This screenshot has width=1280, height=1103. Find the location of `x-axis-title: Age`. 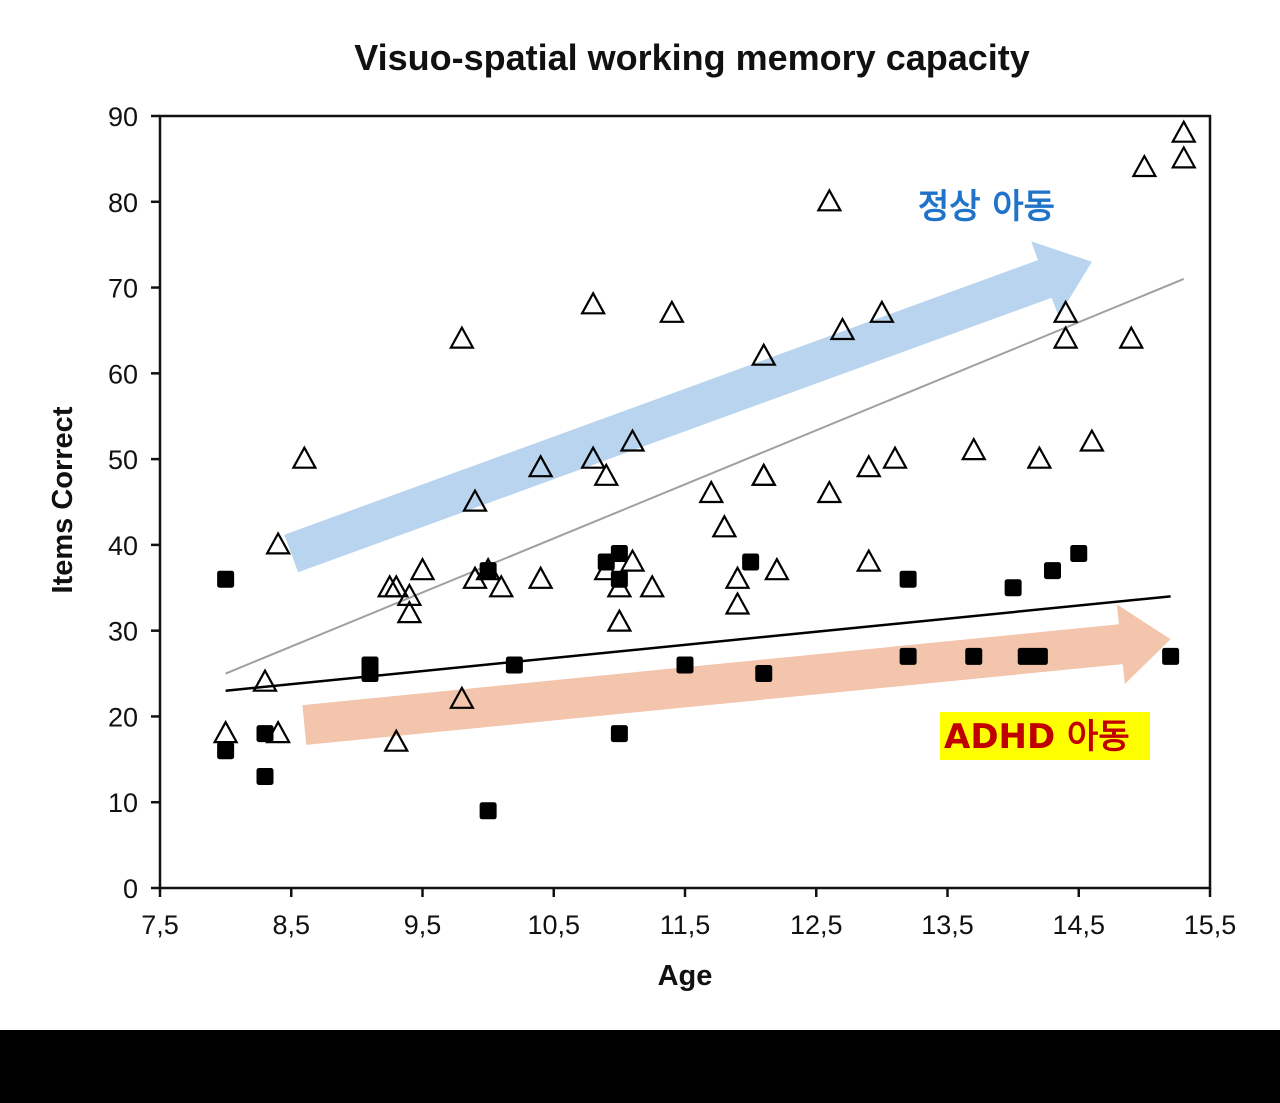

x-axis-title: Age is located at coordinates (685, 976).